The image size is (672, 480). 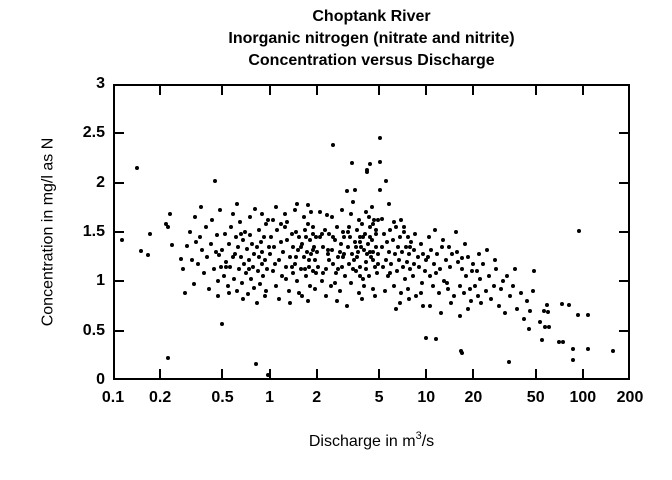 What do you see at coordinates (93, 133) in the screenshot?
I see `y-tick-label: 2.5` at bounding box center [93, 133].